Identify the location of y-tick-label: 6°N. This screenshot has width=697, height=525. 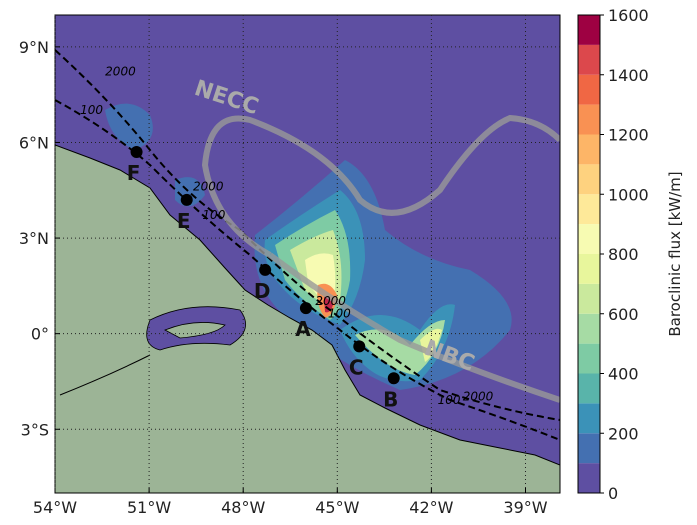
(34, 142).